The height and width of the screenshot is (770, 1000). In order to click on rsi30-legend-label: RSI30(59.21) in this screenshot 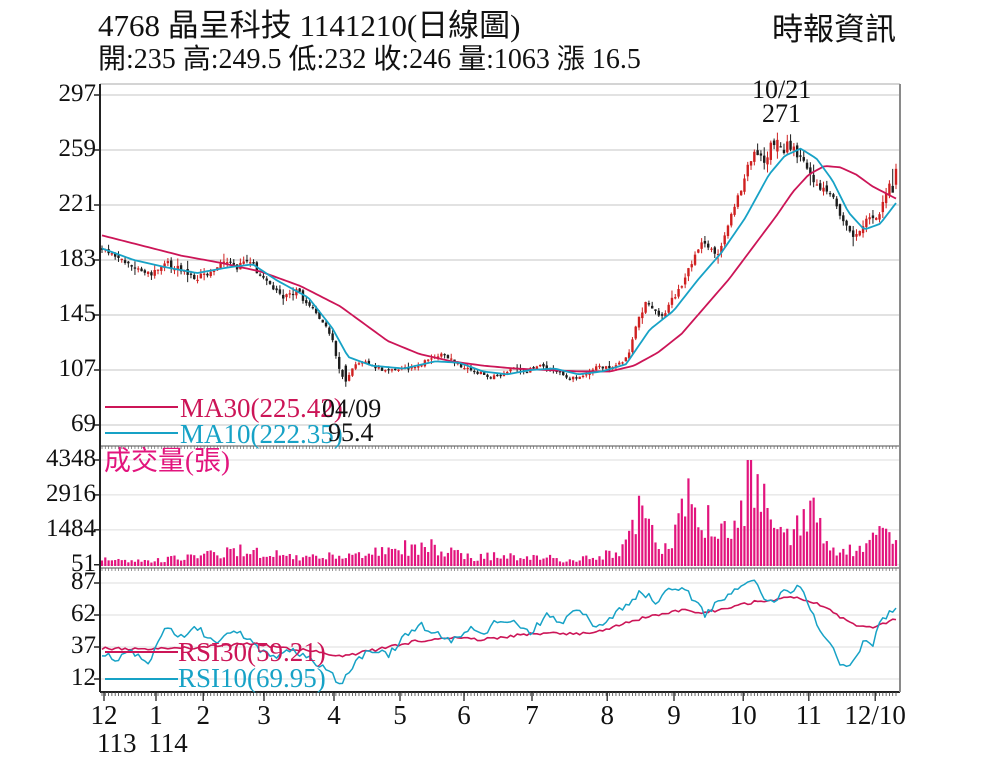, I will do `click(252, 652)`.